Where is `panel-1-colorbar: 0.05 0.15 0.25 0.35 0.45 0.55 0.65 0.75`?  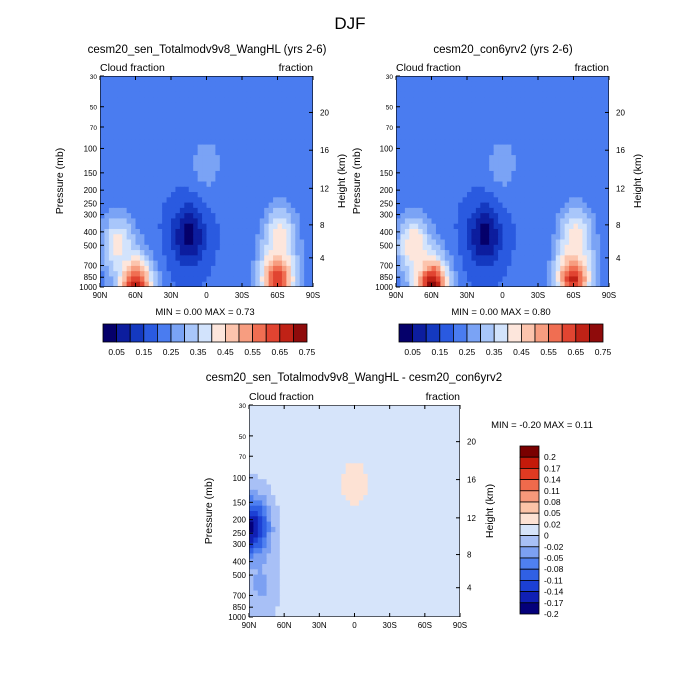
panel-1-colorbar: 0.05 0.15 0.25 0.35 0.45 0.55 0.65 0.75 is located at coordinates (209, 340).